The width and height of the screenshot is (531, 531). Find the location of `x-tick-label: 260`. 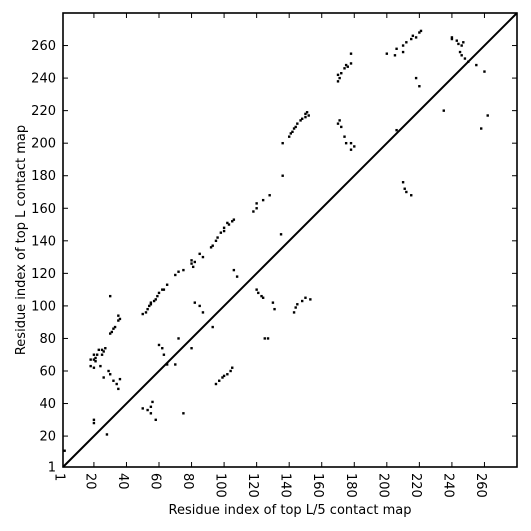

x-tick-label: 260 is located at coordinates (480, 485).